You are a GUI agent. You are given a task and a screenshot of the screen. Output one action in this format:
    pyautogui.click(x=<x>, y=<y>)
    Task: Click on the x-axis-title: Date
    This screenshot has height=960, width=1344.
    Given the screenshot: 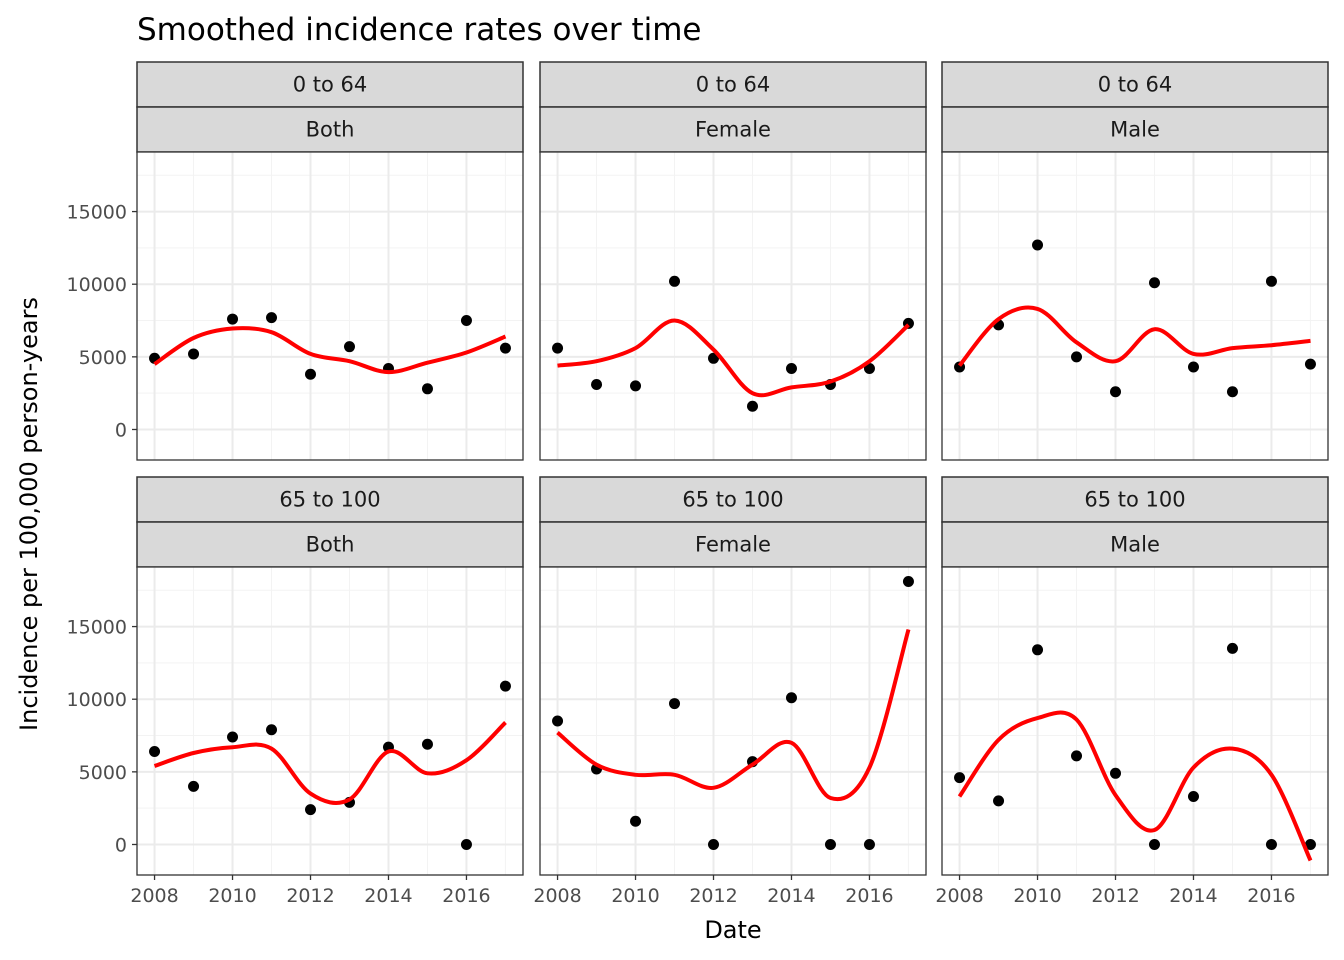 What is the action you would take?
    pyautogui.click(x=732, y=930)
    